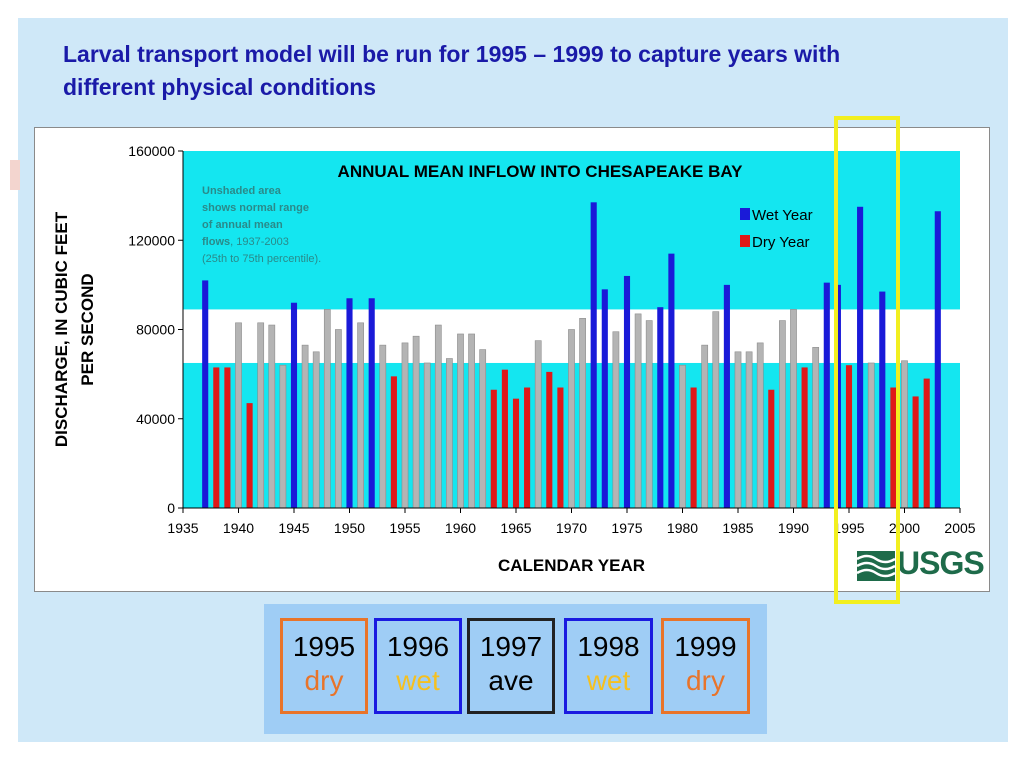 The image size is (1024, 768). I want to click on bar-1972, so click(593, 355).